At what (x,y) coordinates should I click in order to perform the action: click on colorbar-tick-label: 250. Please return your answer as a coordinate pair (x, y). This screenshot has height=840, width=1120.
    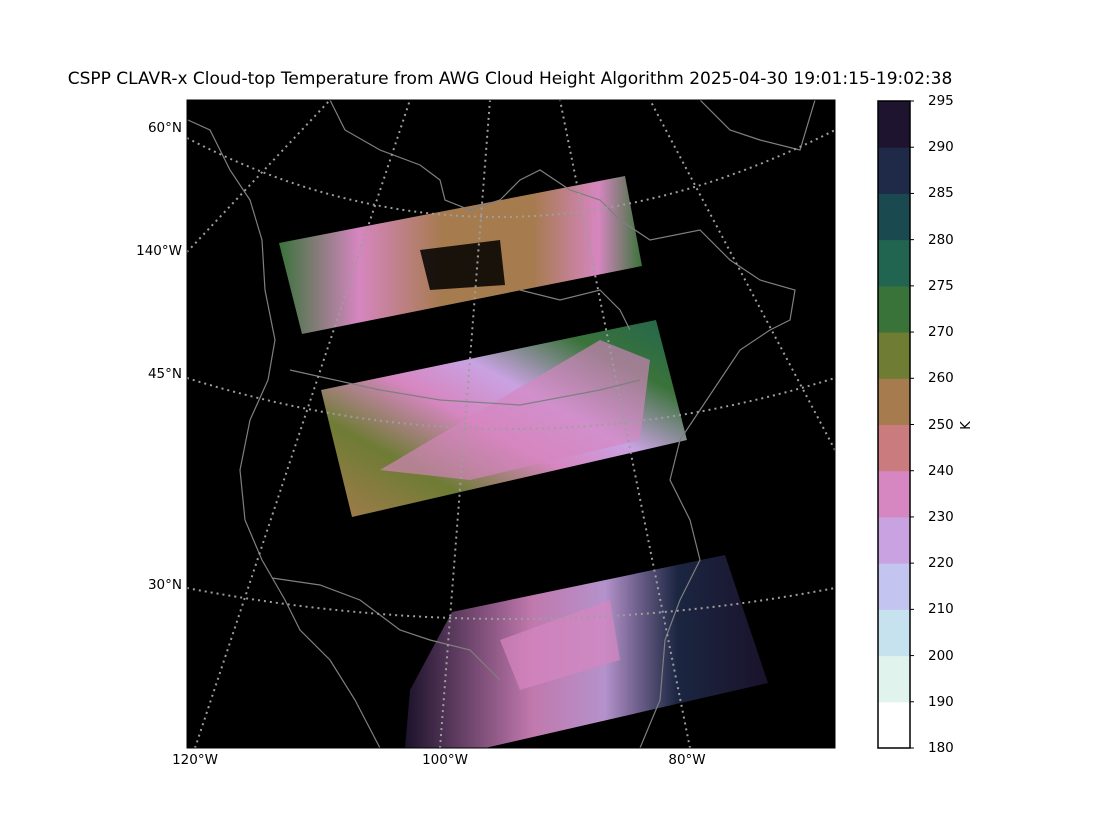
    Looking at the image, I should click on (941, 424).